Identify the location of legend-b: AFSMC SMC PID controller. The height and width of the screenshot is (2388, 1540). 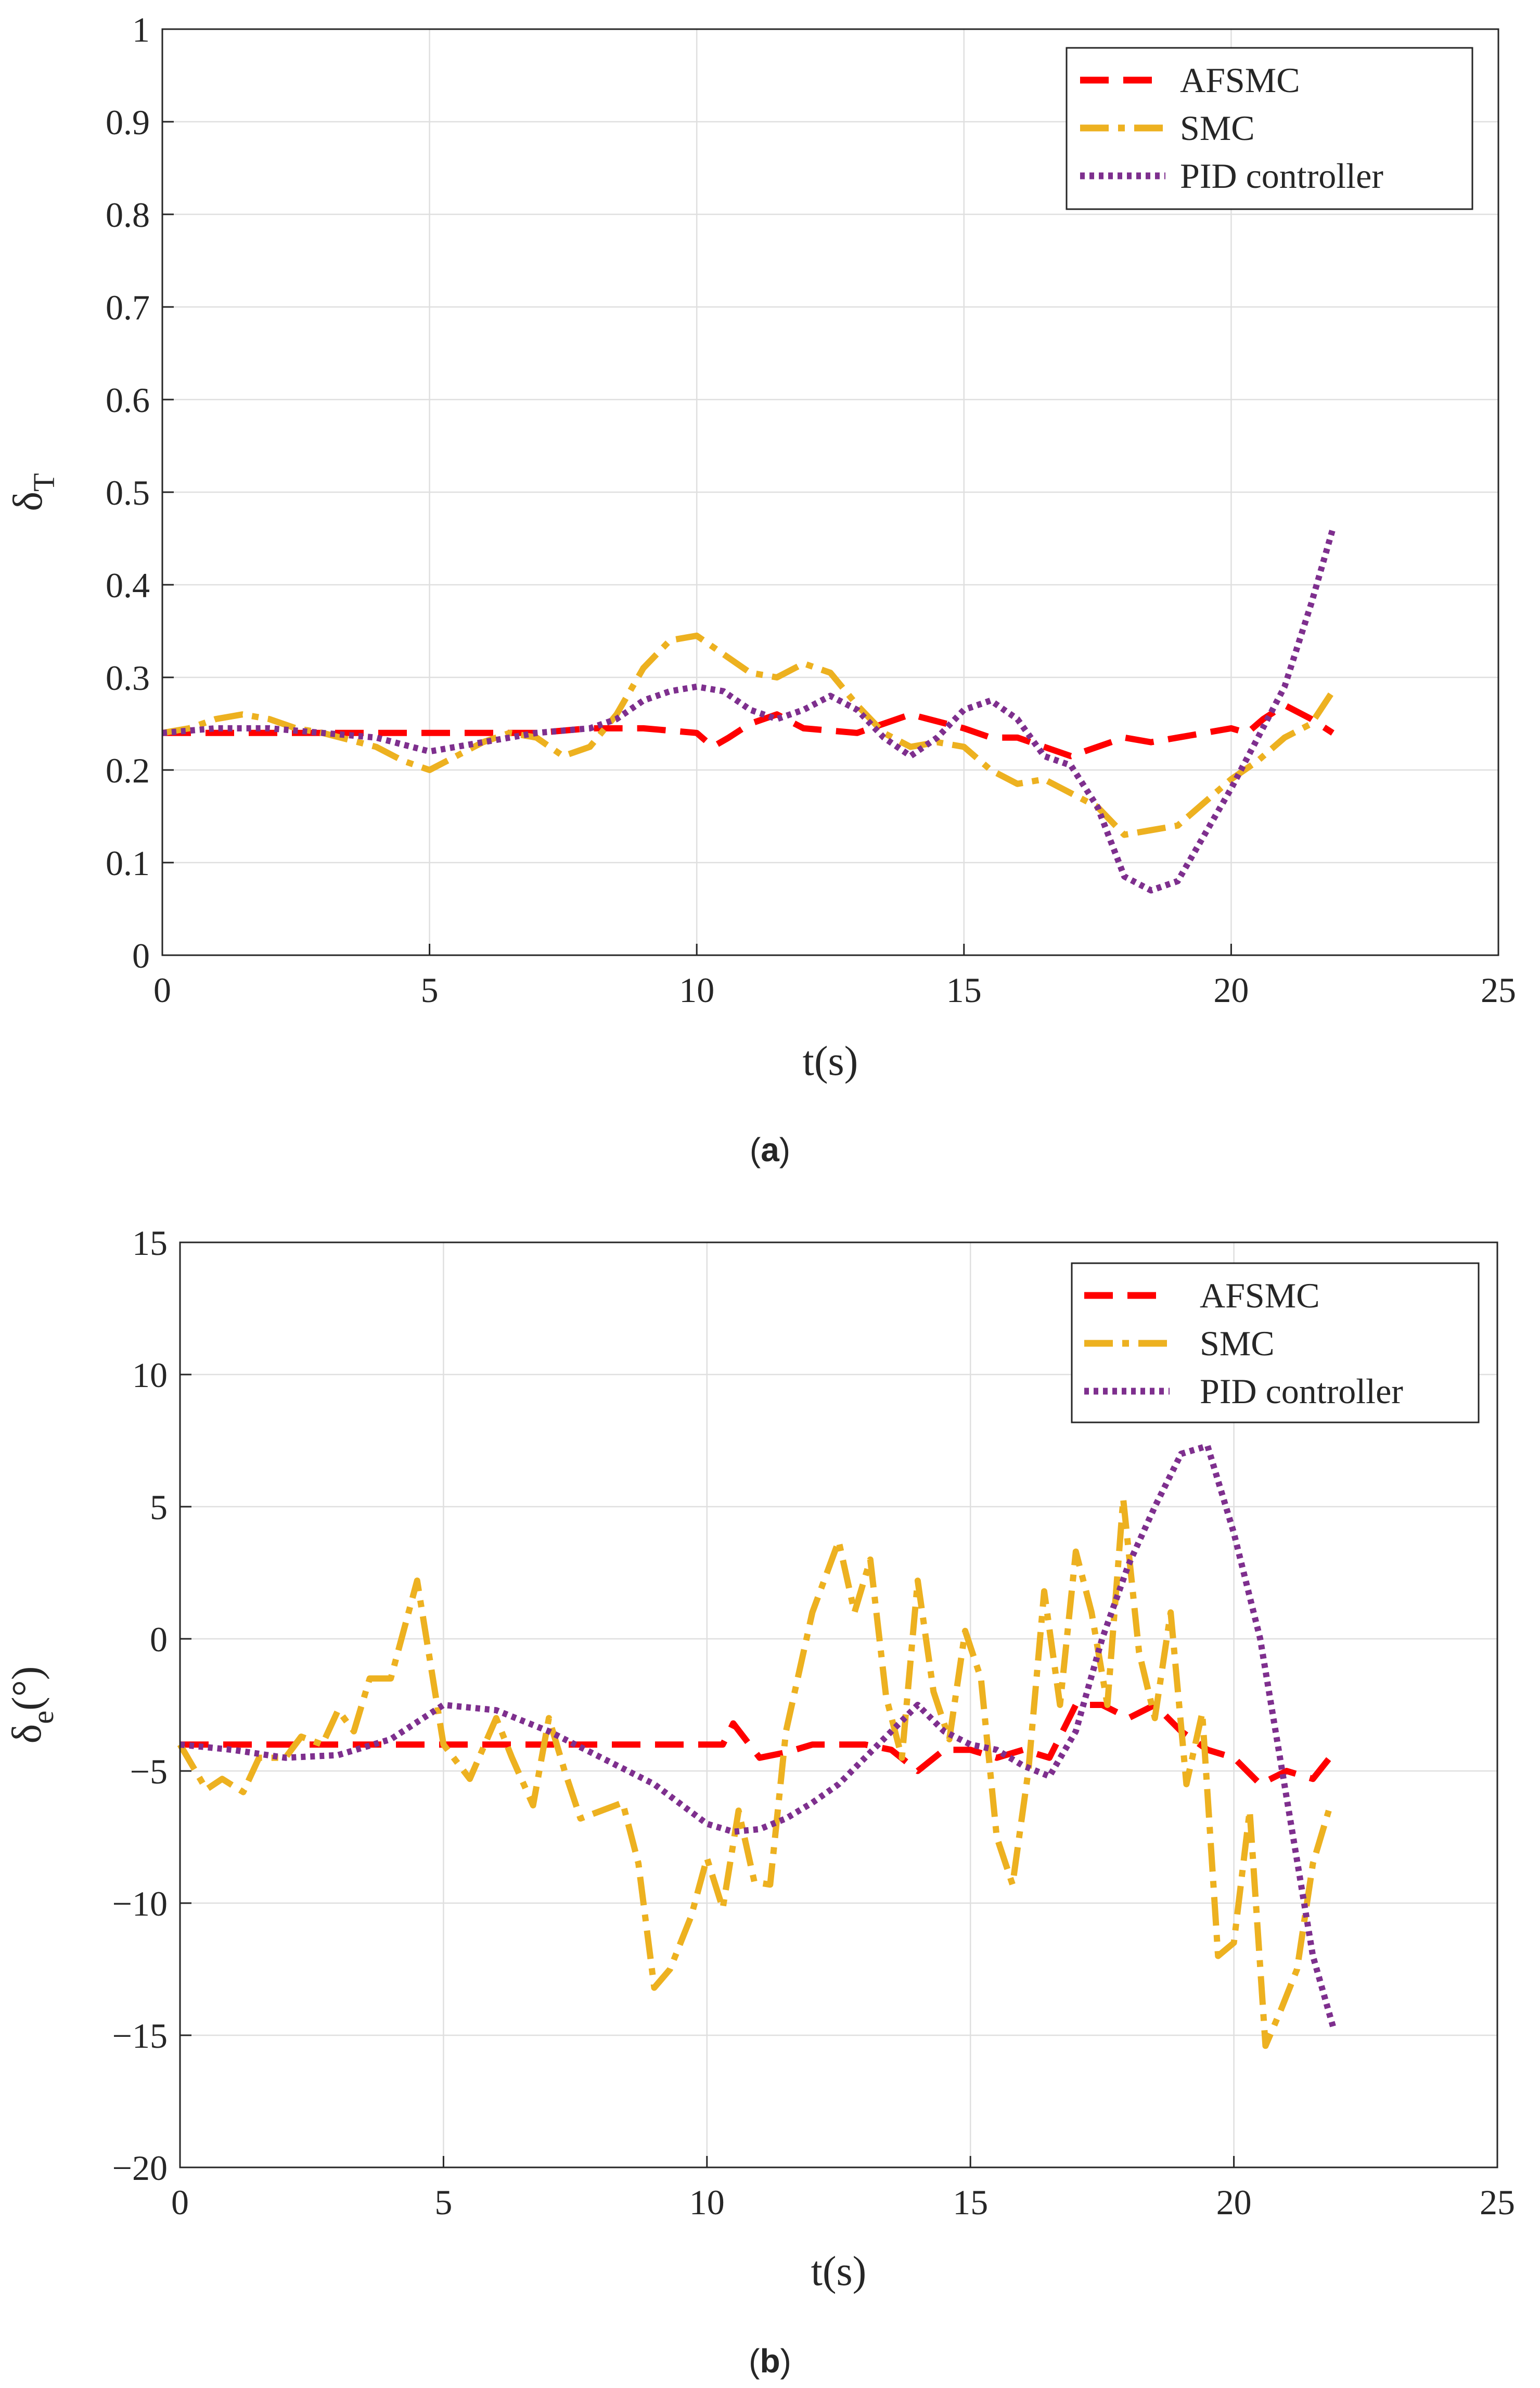
(1275, 1343).